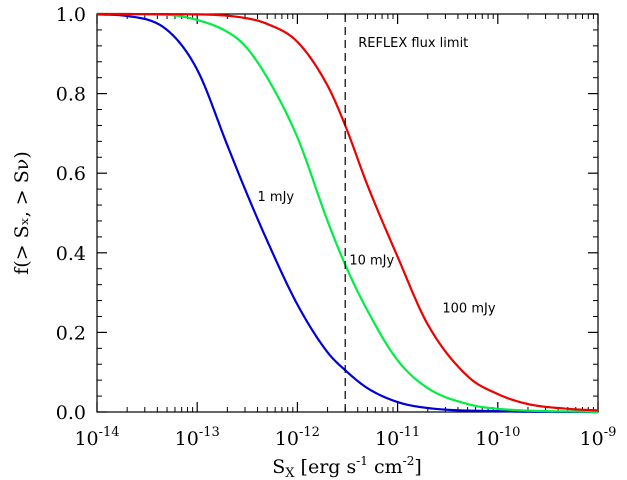  I want to click on x-tick-label: 10-14, so click(96, 437).